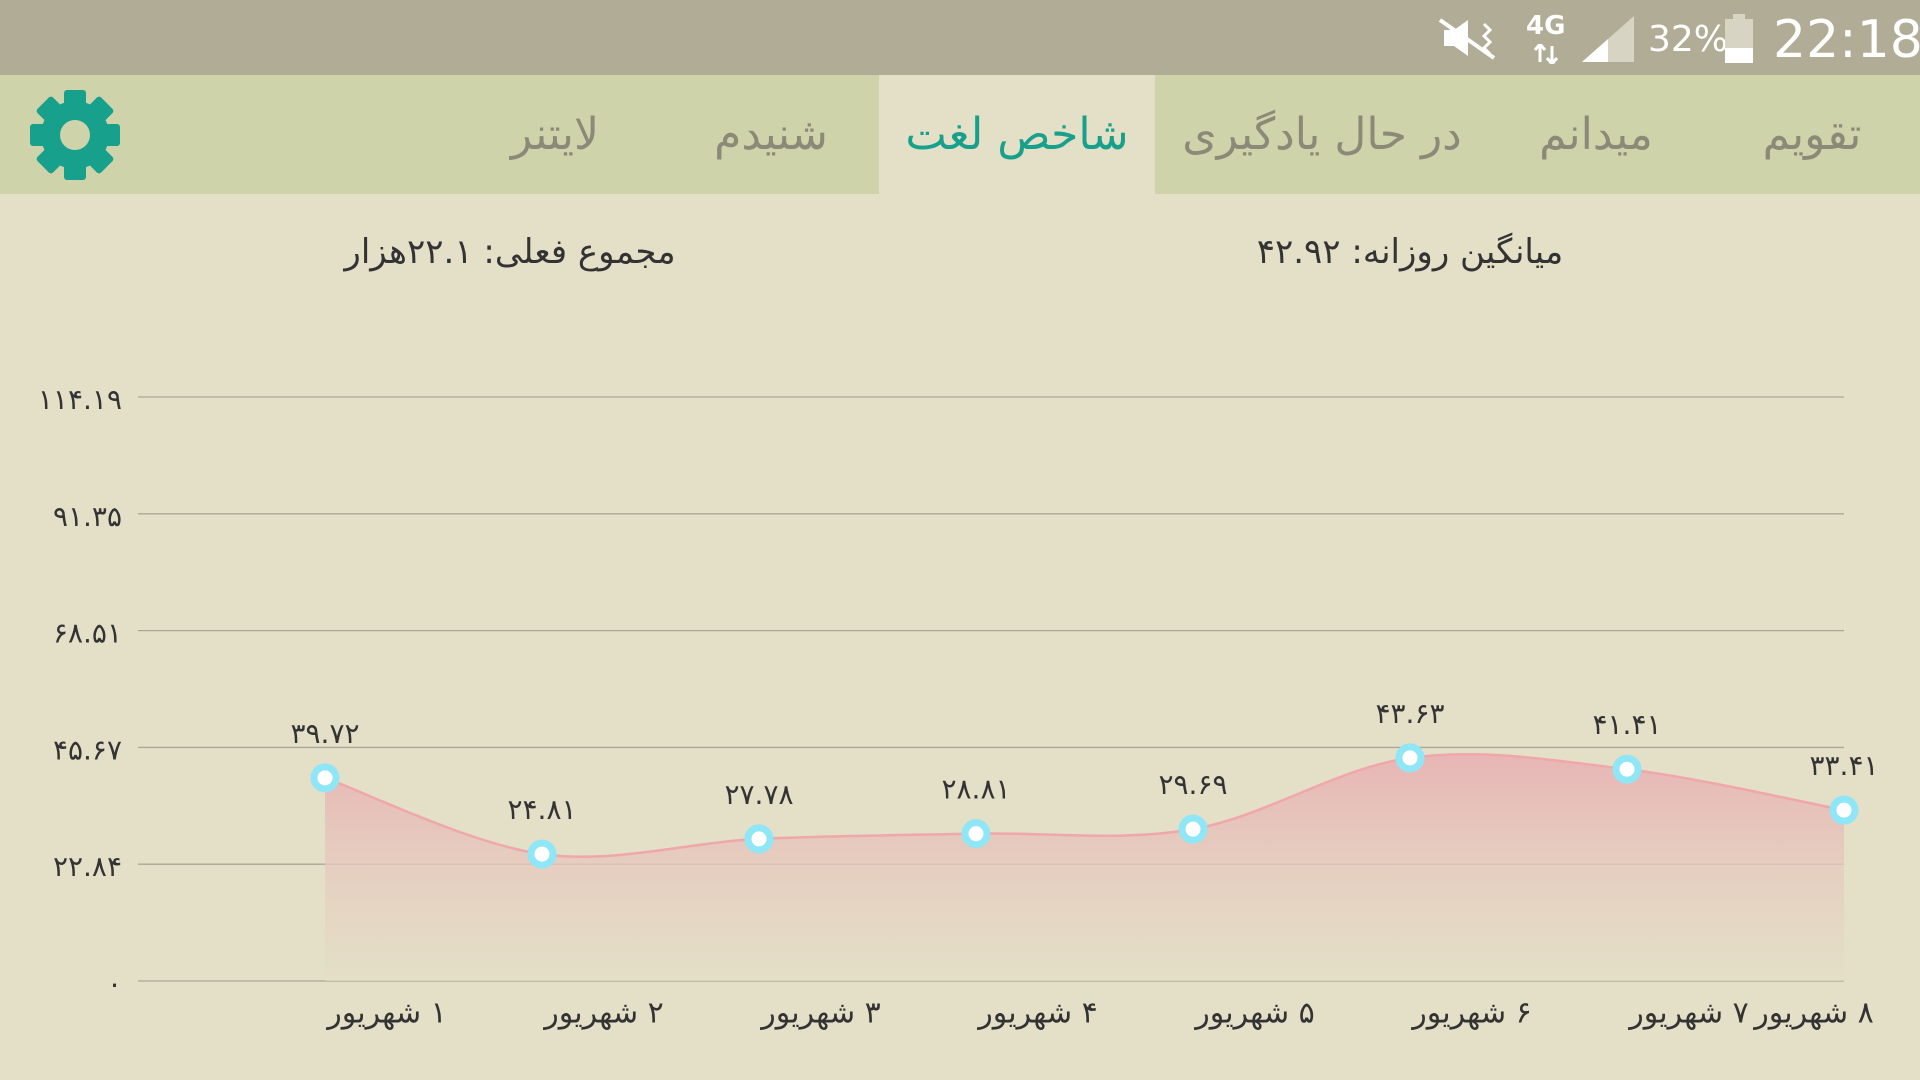 The image size is (1920, 1080). Describe the element at coordinates (1471, 1013) in the screenshot. I see `x-tick-label: ۶ شهریور` at that location.